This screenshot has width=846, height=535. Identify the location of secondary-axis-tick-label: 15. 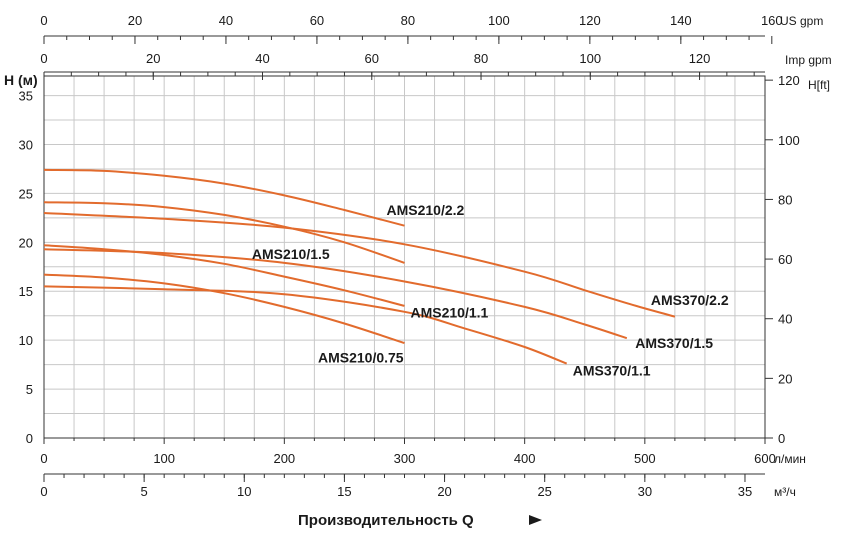
(344, 491).